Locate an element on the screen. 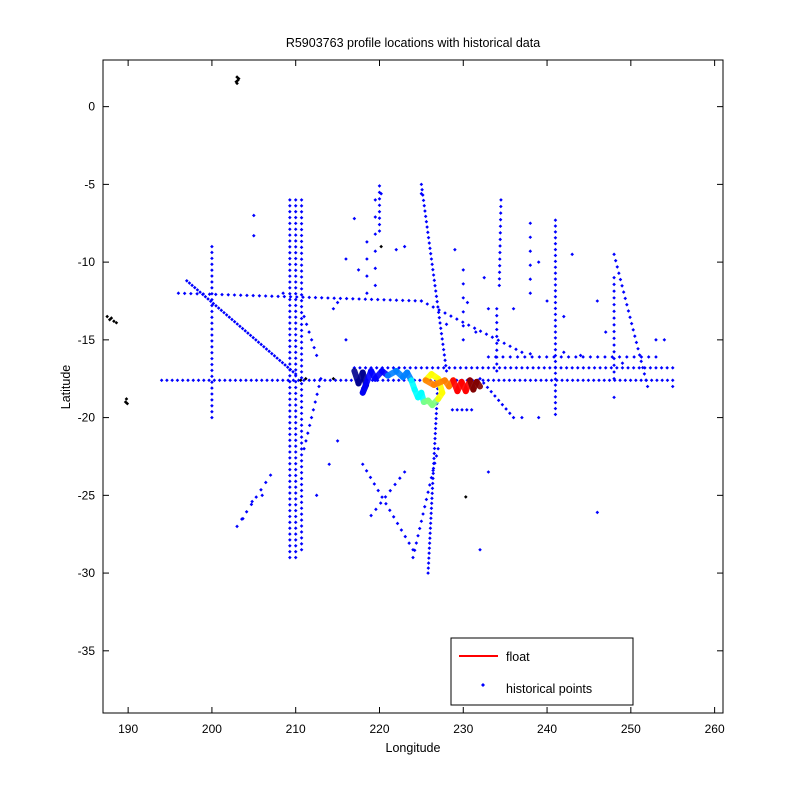 The width and height of the screenshot is (800, 800). other-point is located at coordinates (125, 402).